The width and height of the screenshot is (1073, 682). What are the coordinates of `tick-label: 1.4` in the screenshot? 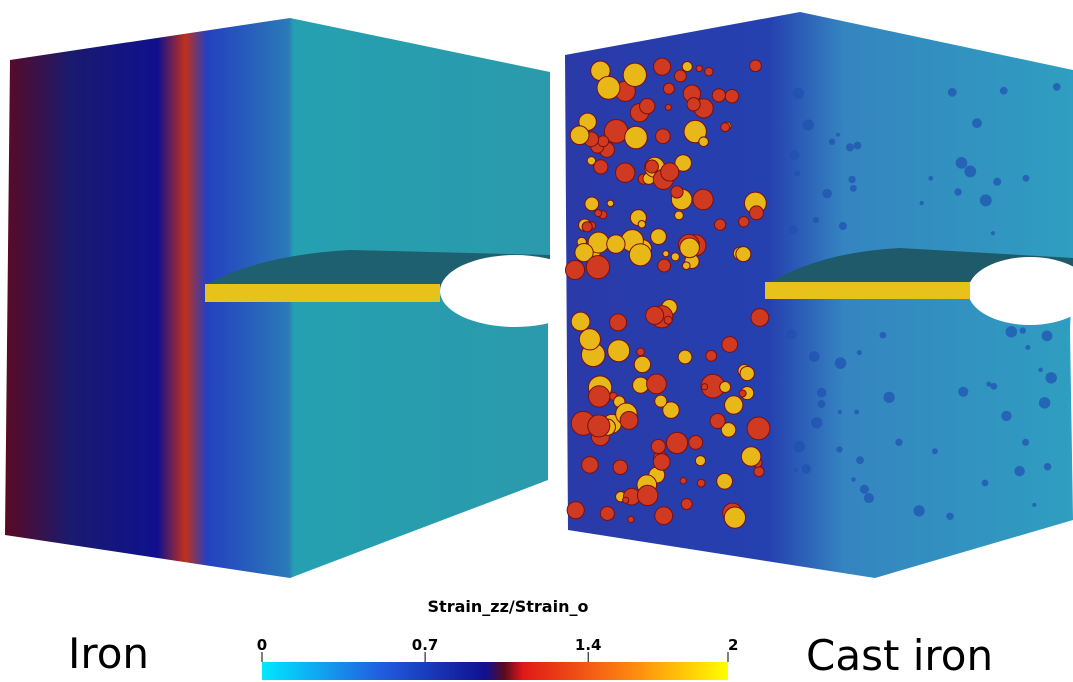 It's located at (588, 645).